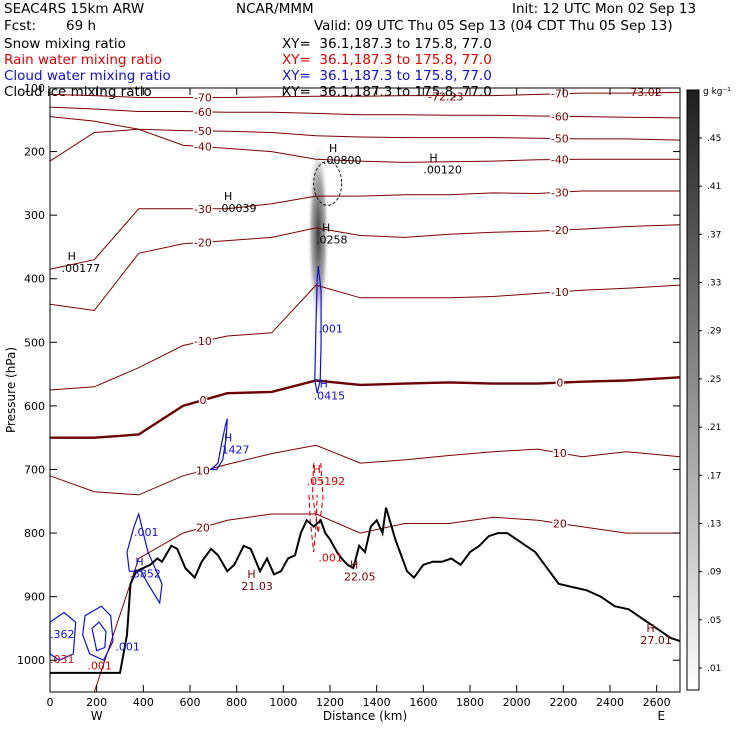 This screenshot has width=740, height=740. Describe the element at coordinates (330, 395) in the screenshot. I see `maximum-value: .0415` at that location.